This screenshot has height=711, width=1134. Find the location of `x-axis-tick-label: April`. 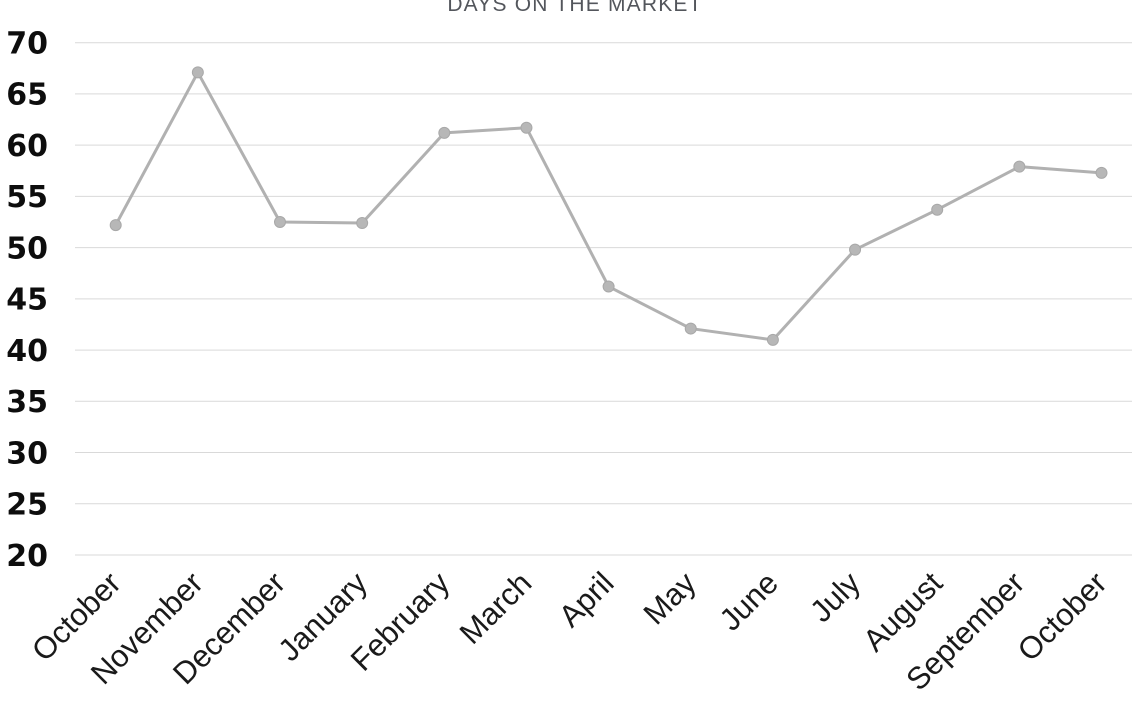

x-axis-tick-label: April is located at coordinates (586, 599).